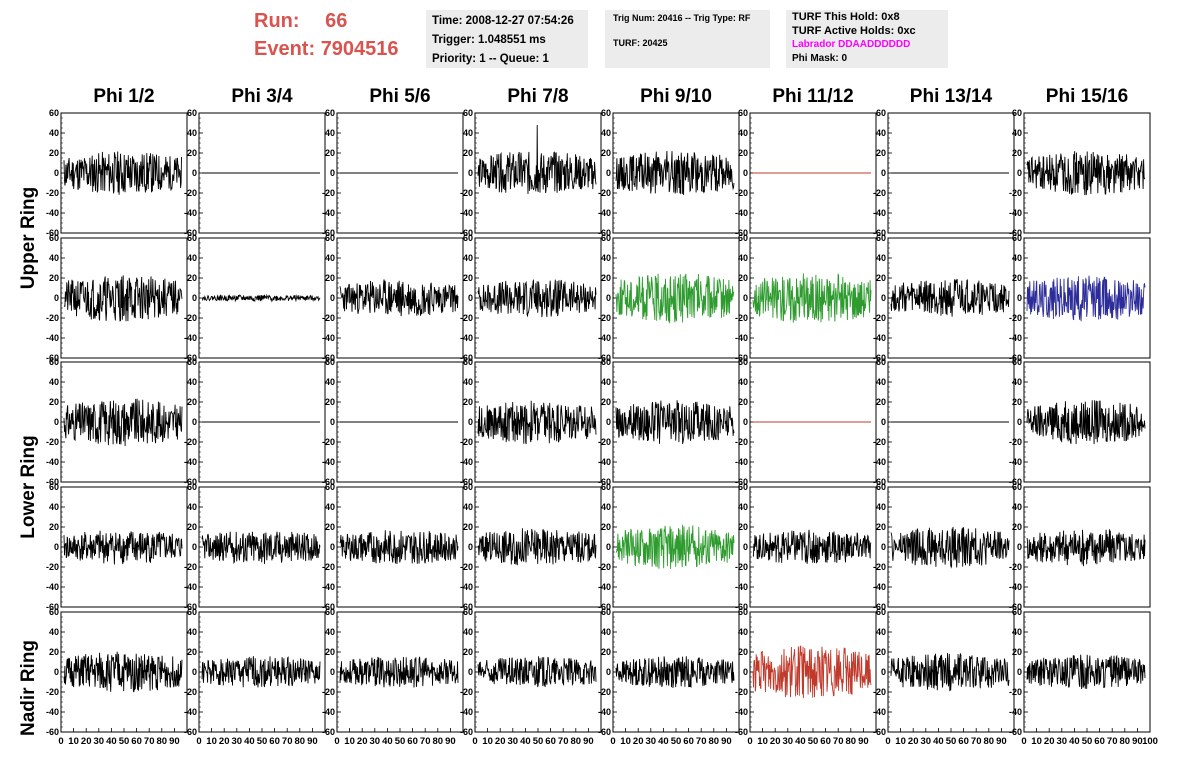 The width and height of the screenshot is (1196, 772). I want to click on run-value: 66, so click(336, 21).